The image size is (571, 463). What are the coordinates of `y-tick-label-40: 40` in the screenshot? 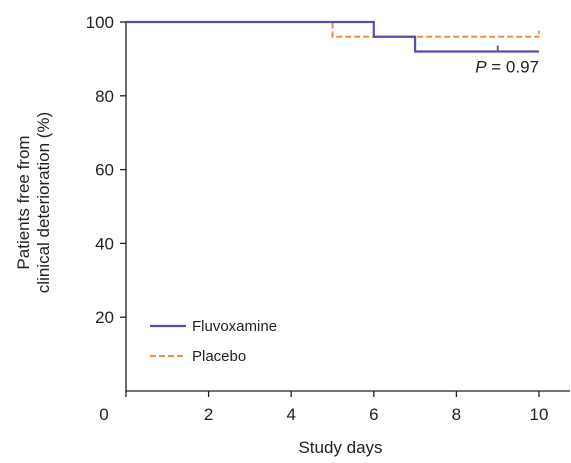 It's located at (104, 243).